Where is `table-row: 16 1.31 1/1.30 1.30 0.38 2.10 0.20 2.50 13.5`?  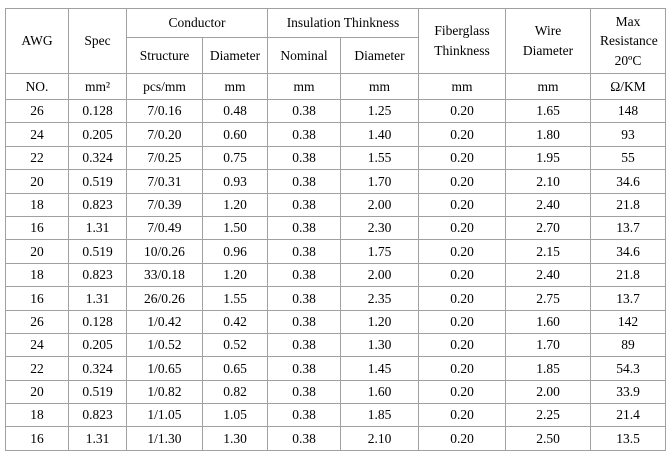
table-row: 16 1.31 1/1.30 1.30 0.38 2.10 0.20 2.50 13.5 is located at coordinates (335, 438).